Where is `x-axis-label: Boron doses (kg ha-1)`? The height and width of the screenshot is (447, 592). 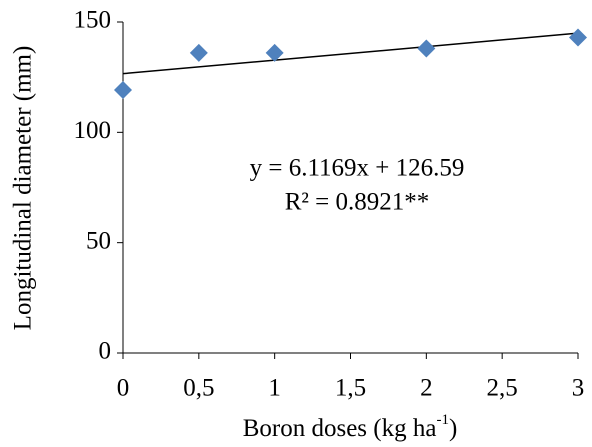 x-axis-label: Boron doses (kg ha-1) is located at coordinates (350, 426).